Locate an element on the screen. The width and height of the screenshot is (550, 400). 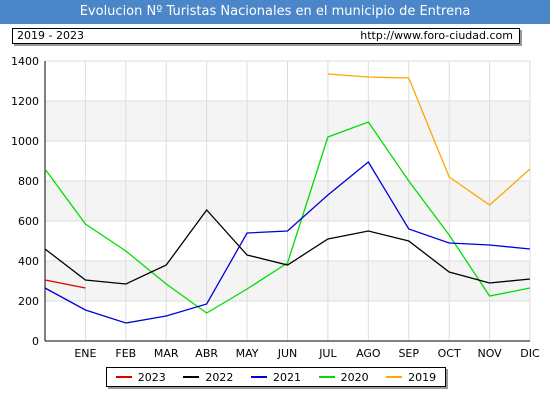
source-url: http://www.foro-ciudad.com is located at coordinates (436, 35).